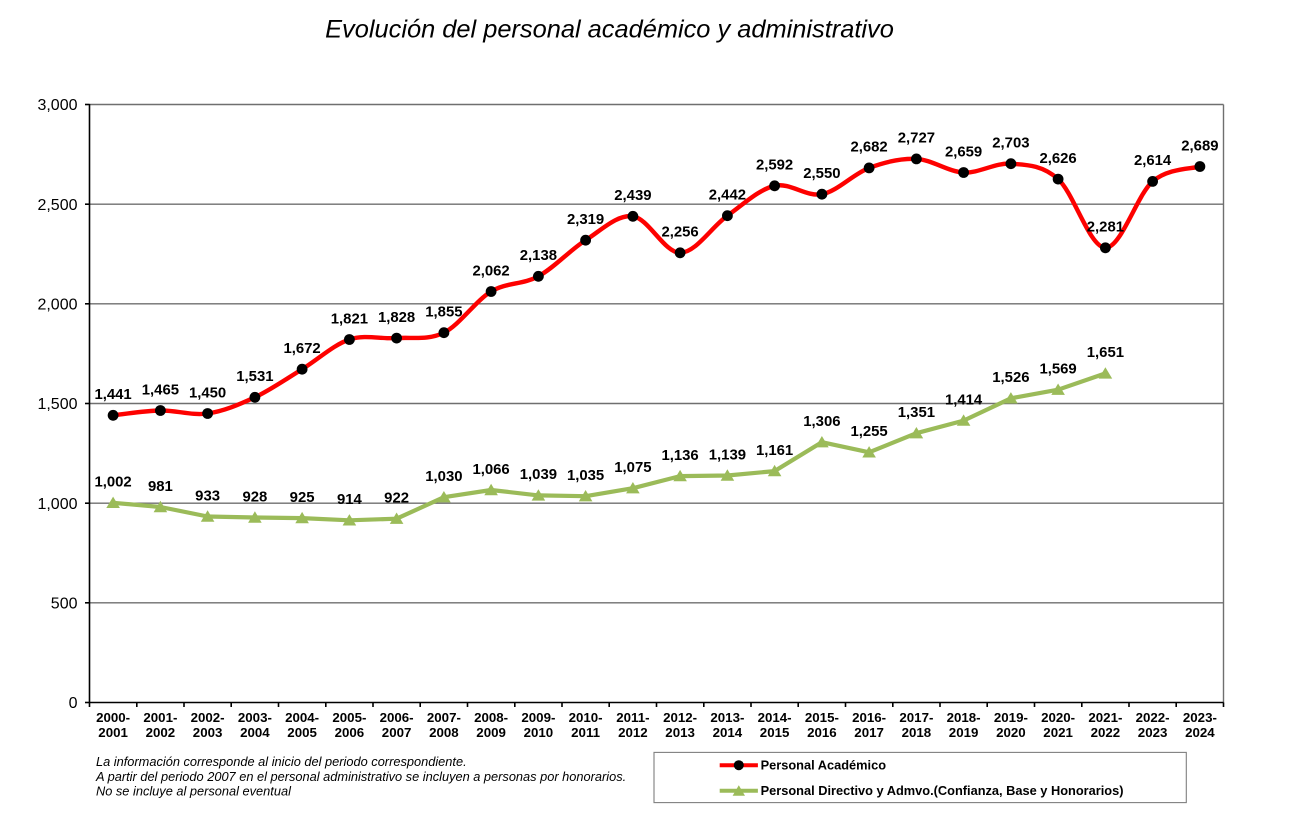  Describe the element at coordinates (57, 305) in the screenshot. I see `svg-text: 2,000` at that location.